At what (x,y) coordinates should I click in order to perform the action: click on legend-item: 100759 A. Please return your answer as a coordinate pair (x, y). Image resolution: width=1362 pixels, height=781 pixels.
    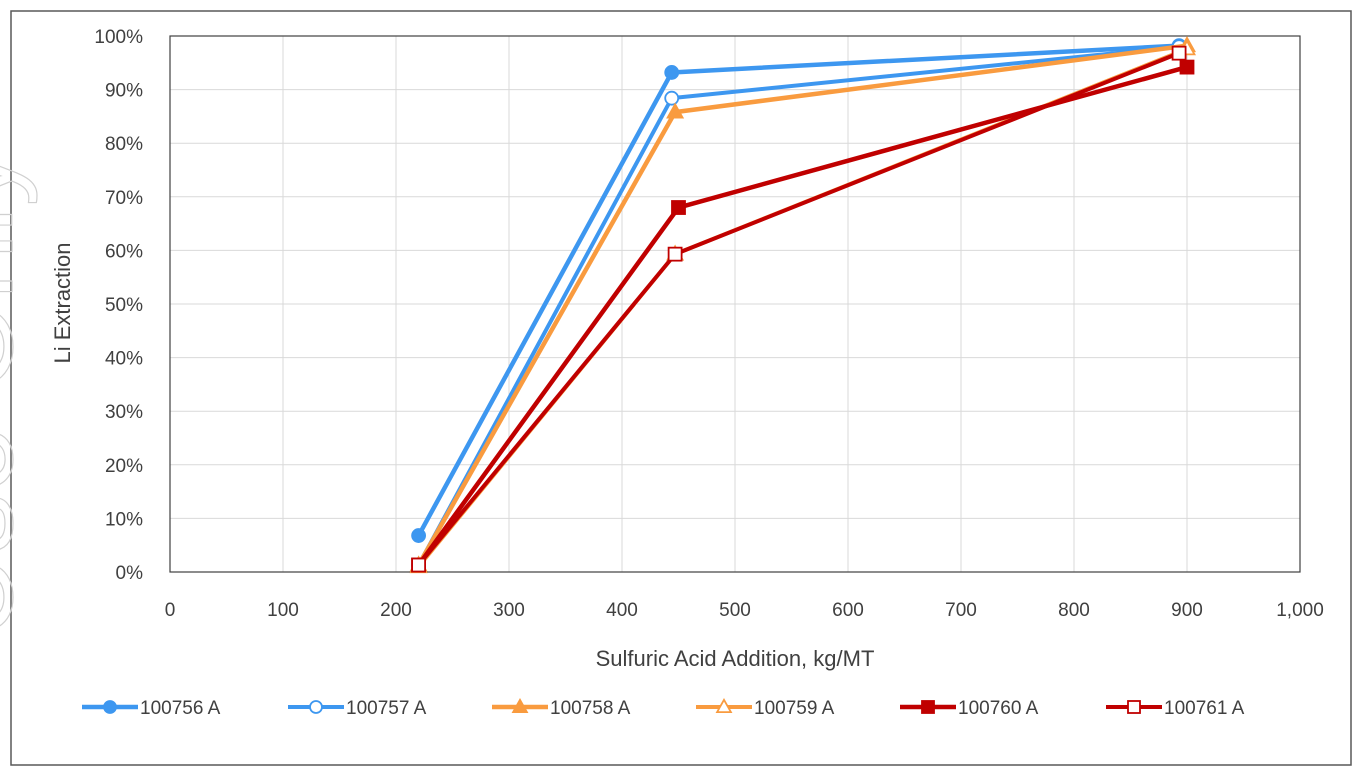
    Looking at the image, I should click on (765, 708).